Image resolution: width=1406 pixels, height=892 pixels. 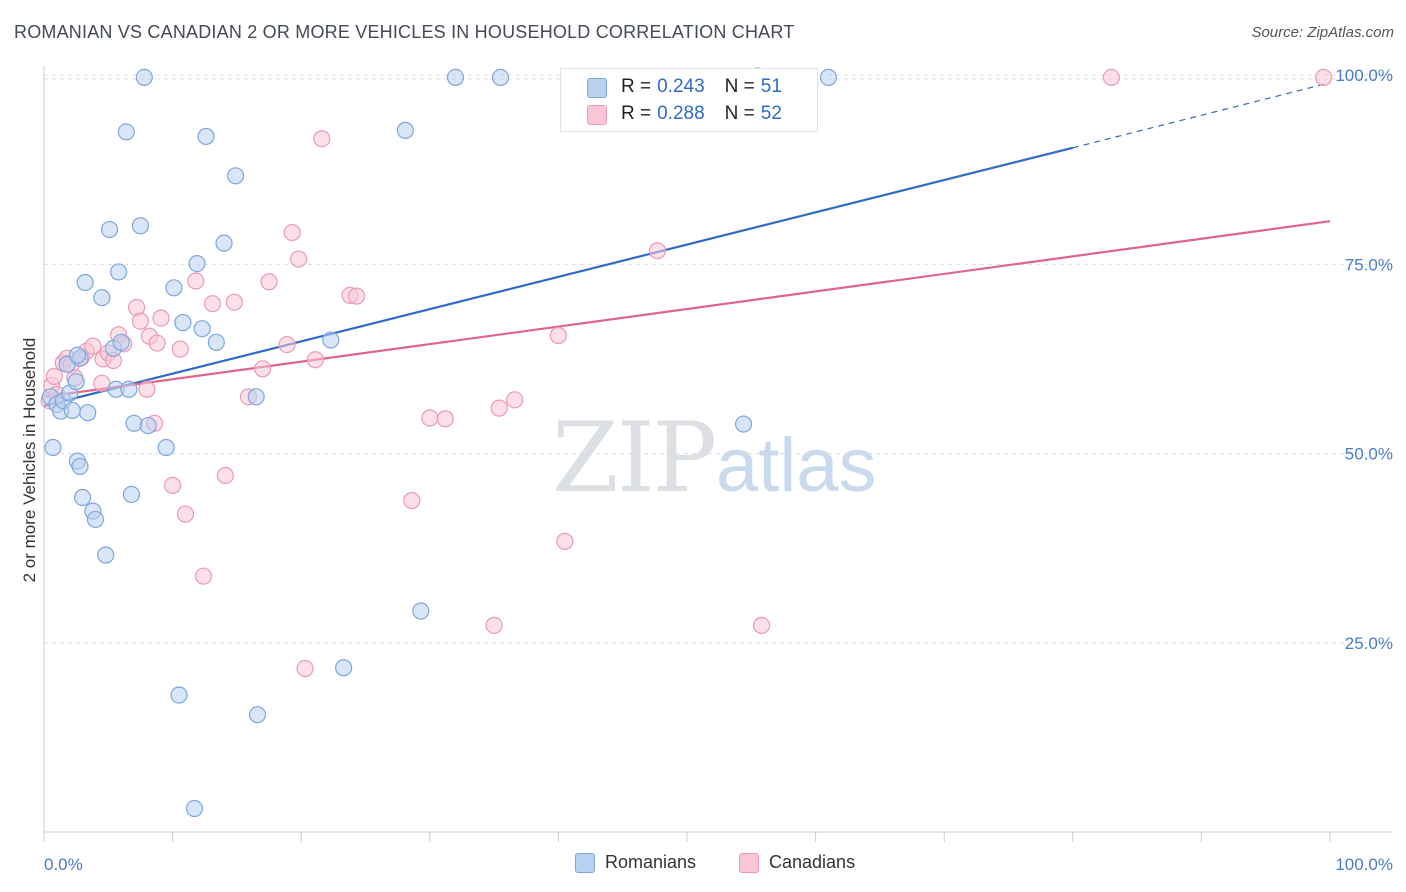 I want to click on romanians-legend-swatch, so click(x=585, y=862).